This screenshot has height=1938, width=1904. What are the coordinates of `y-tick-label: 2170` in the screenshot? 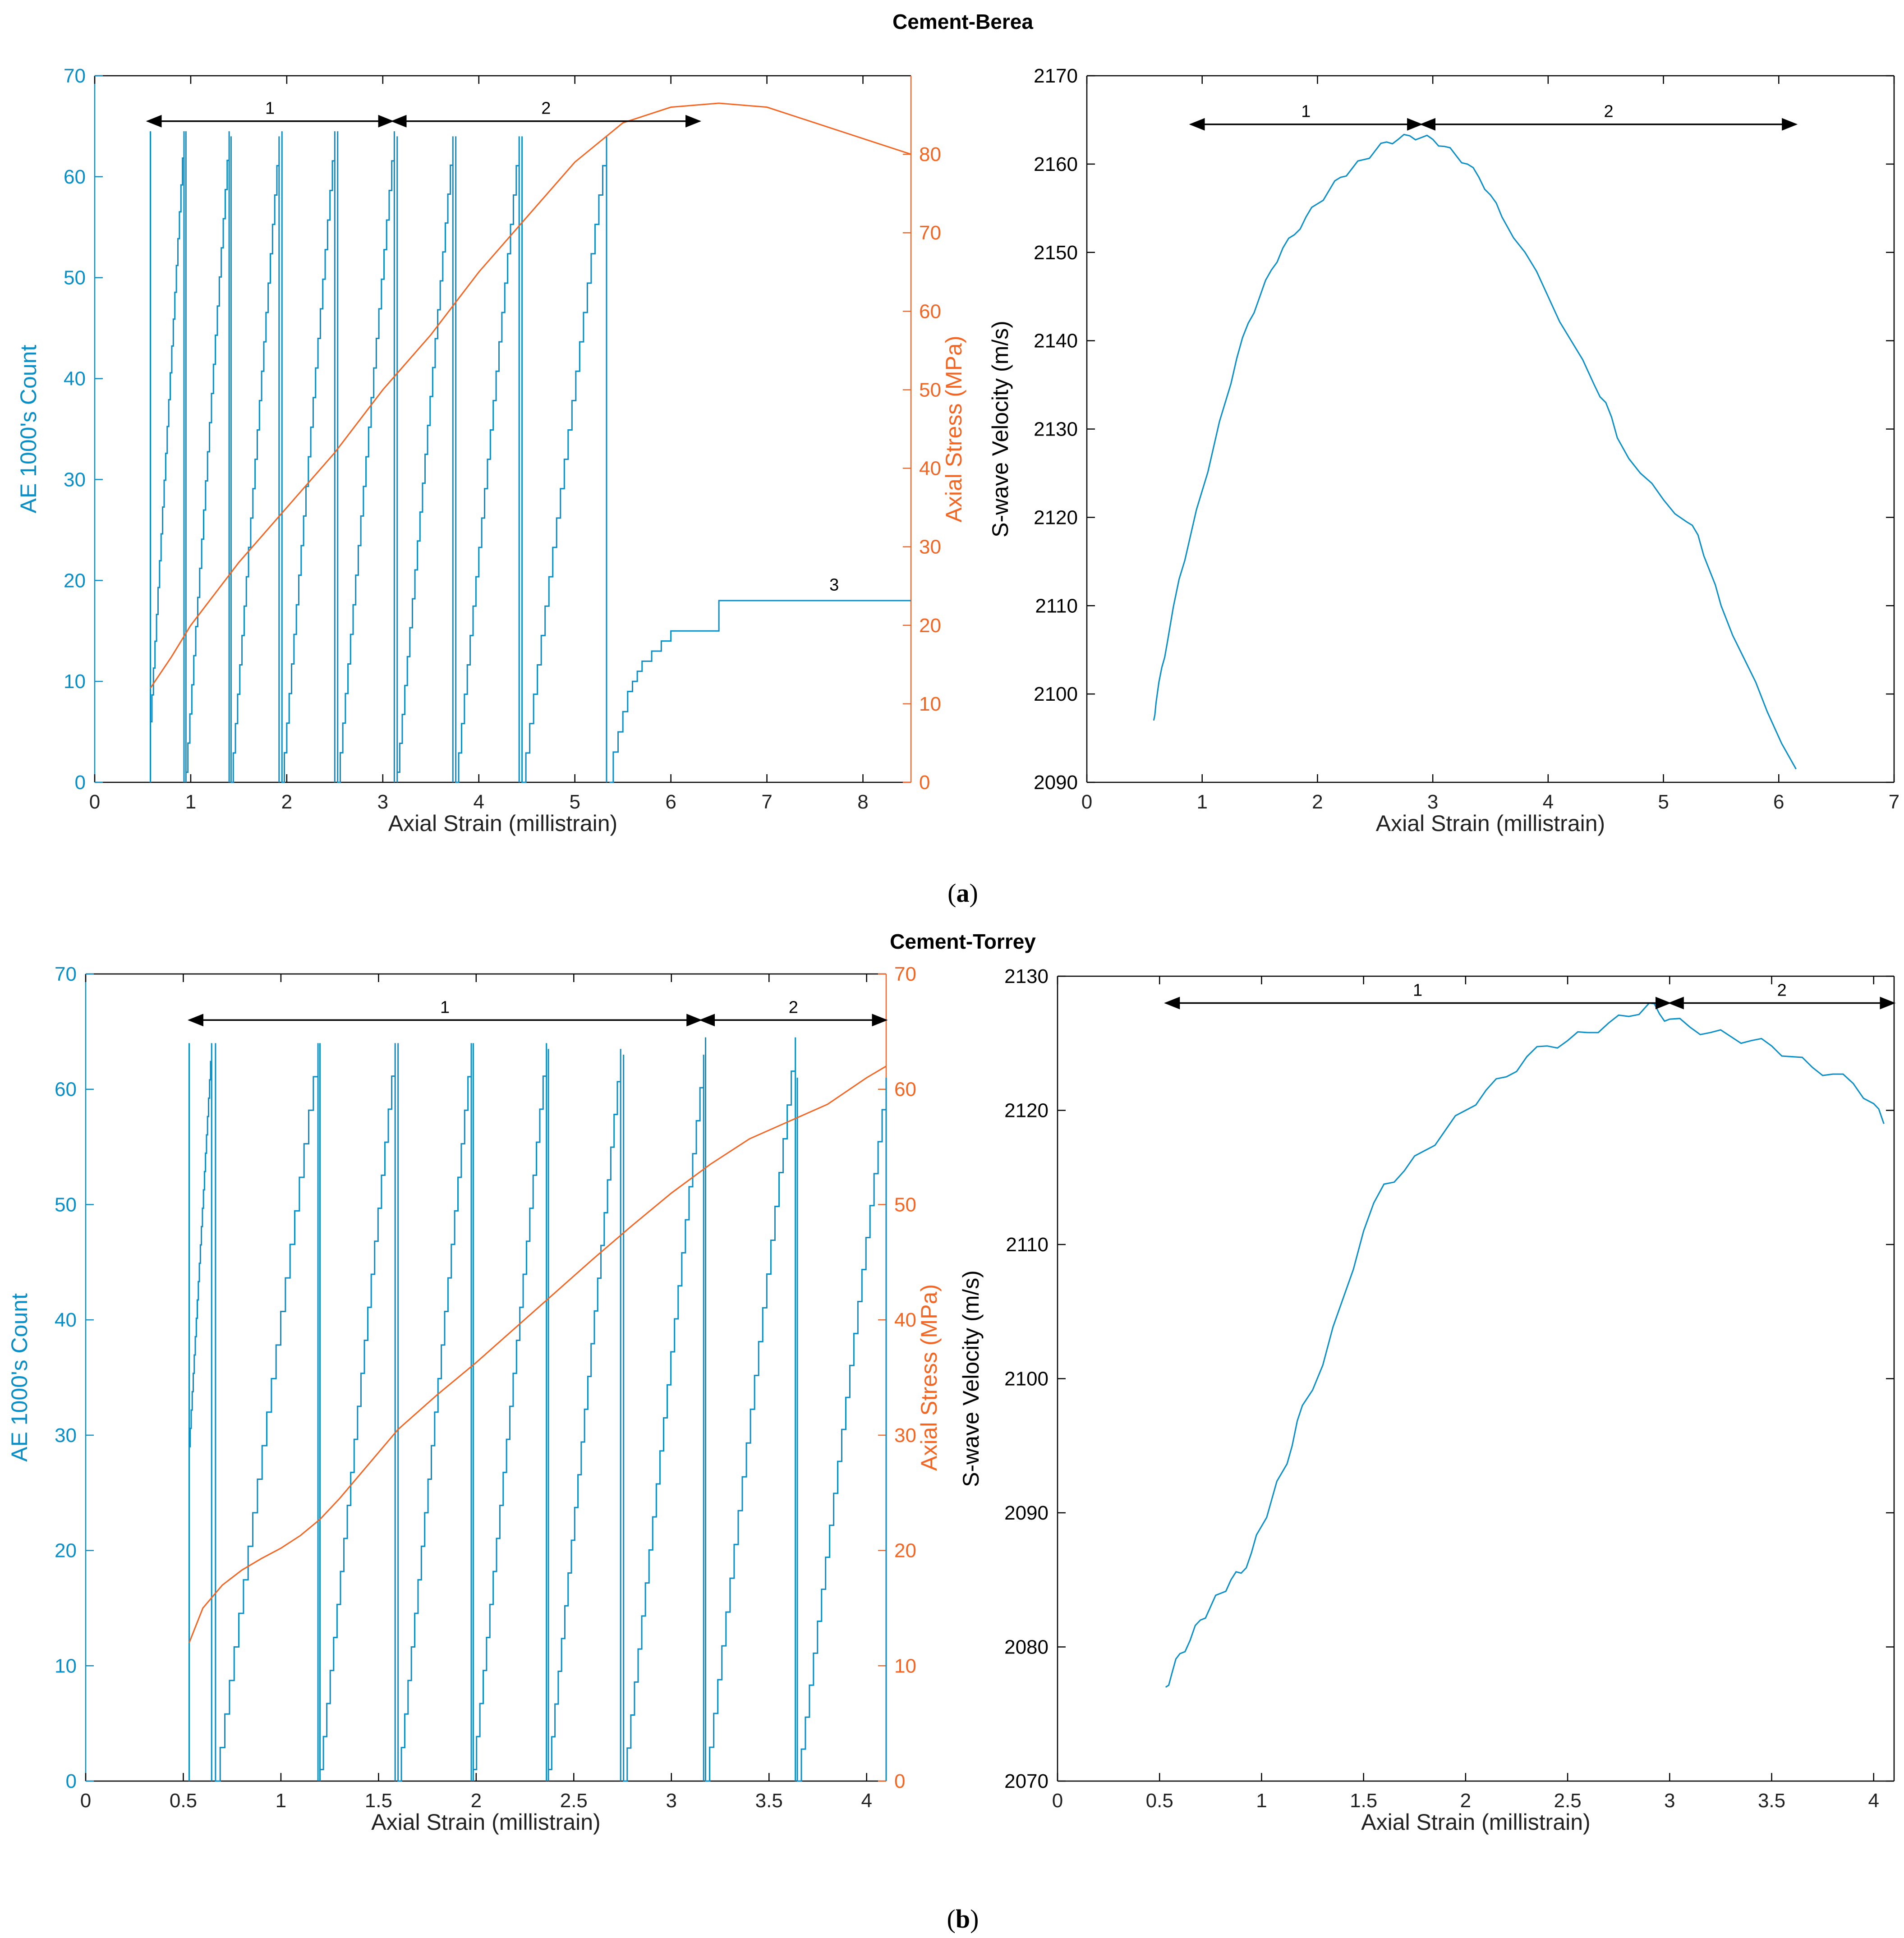 It's located at (1056, 76).